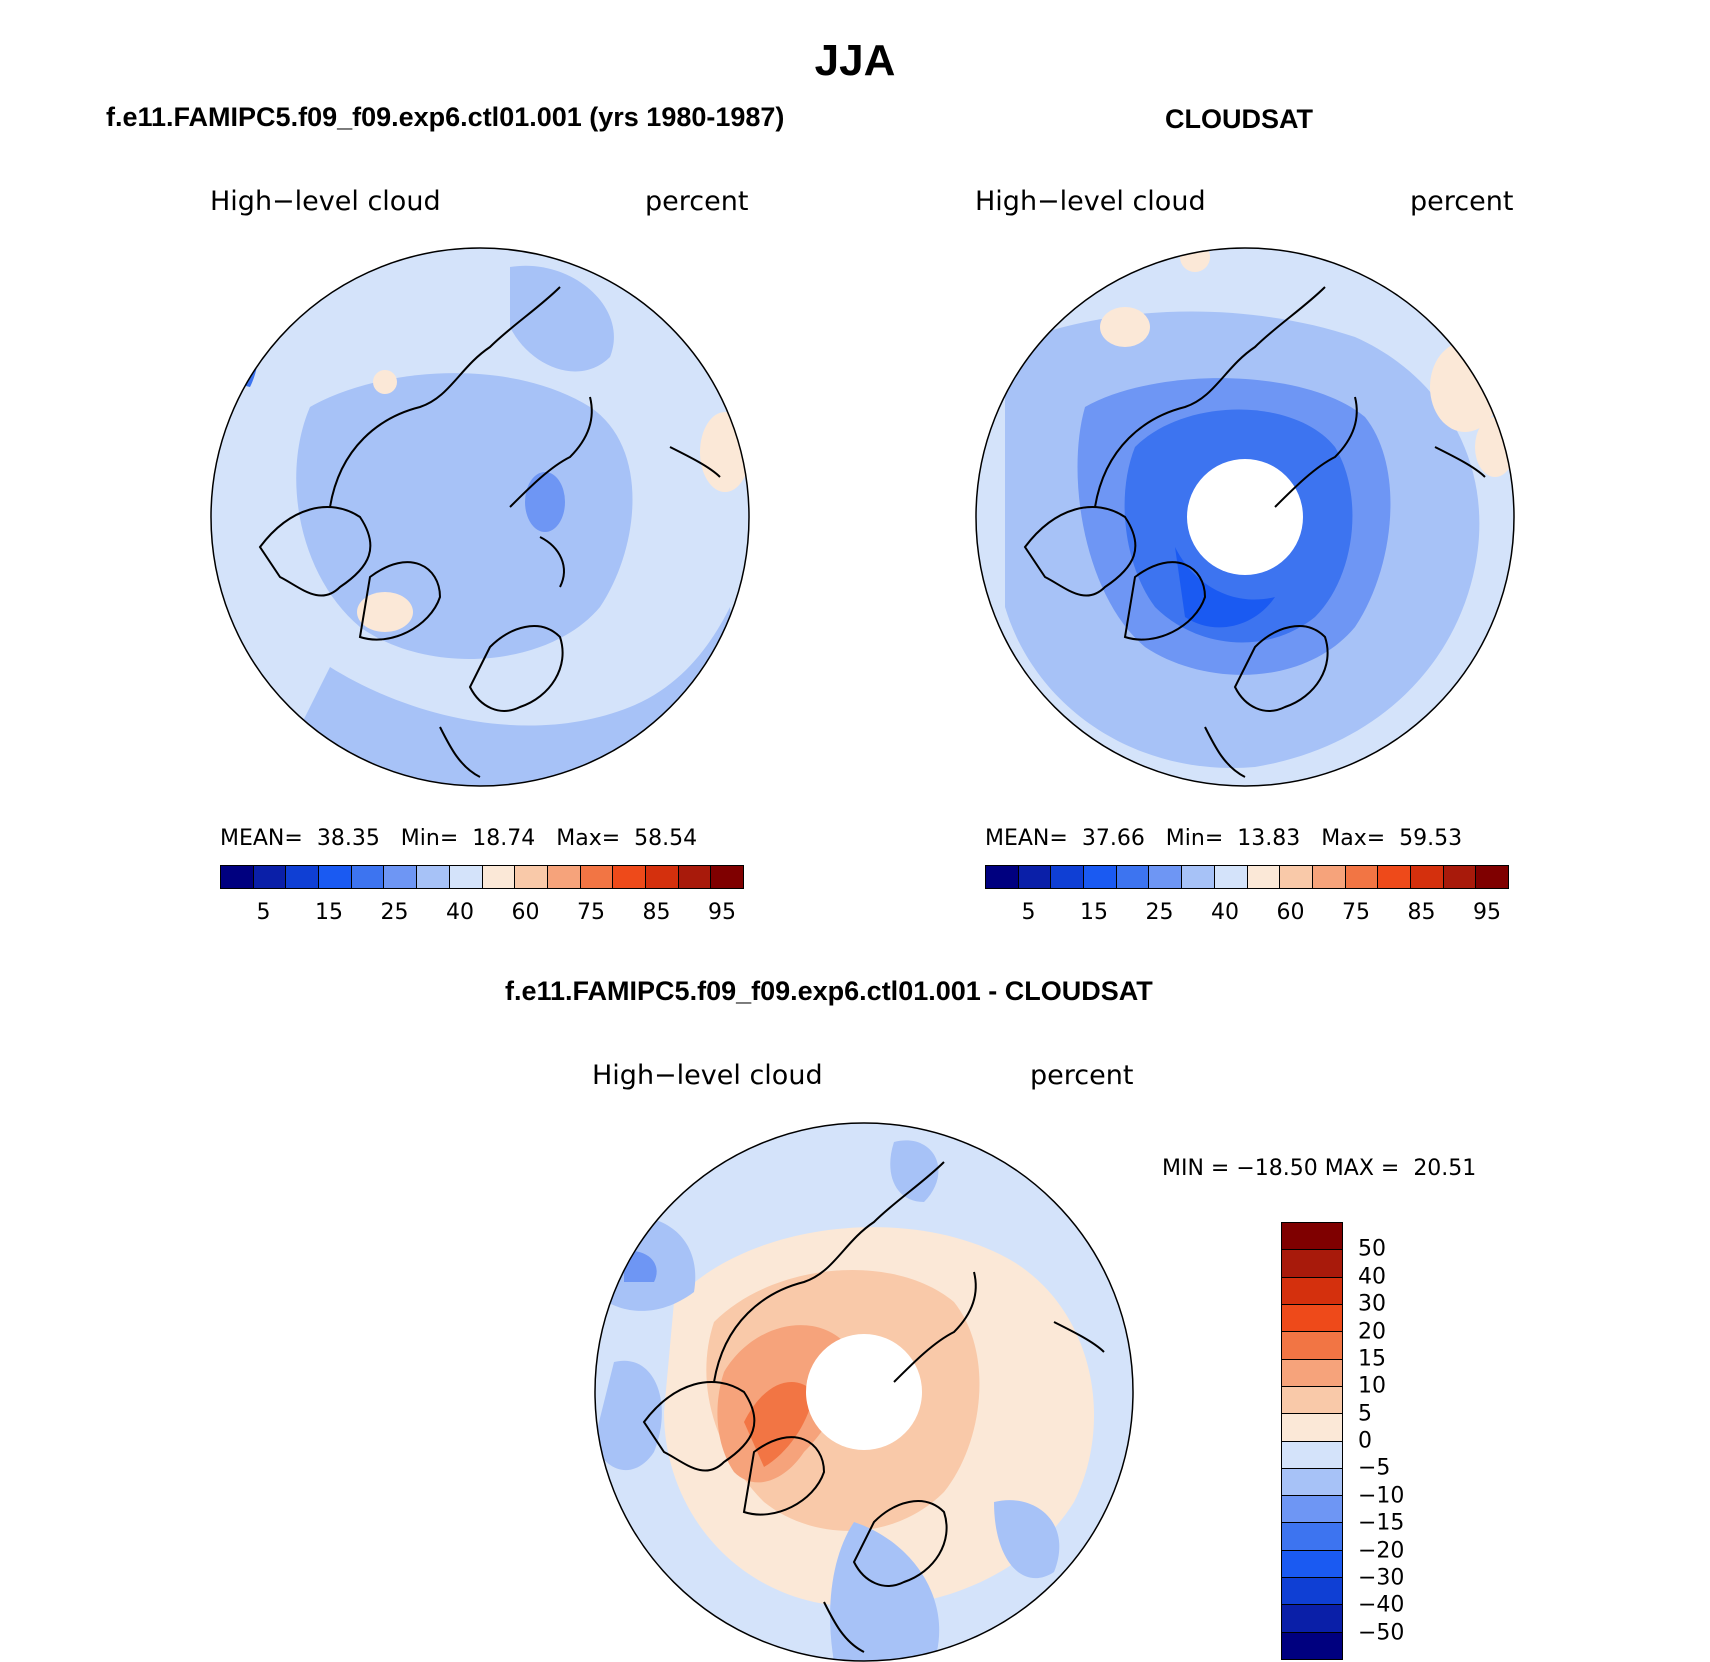 The height and width of the screenshot is (1662, 1710). I want to click on colorbar-label: 20, so click(1372, 1331).